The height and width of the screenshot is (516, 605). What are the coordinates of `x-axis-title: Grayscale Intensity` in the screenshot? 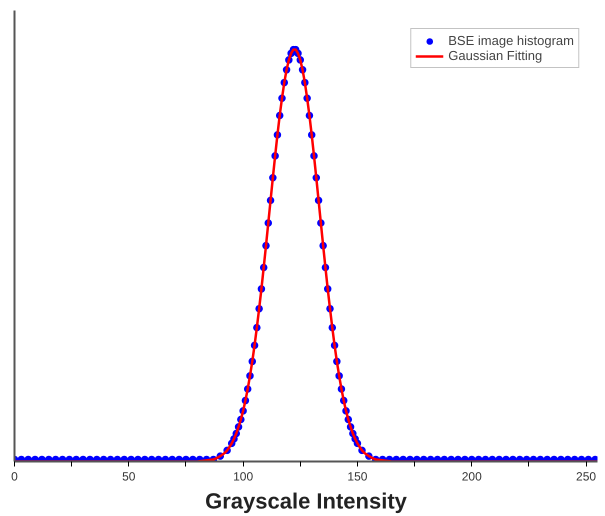 It's located at (306, 501).